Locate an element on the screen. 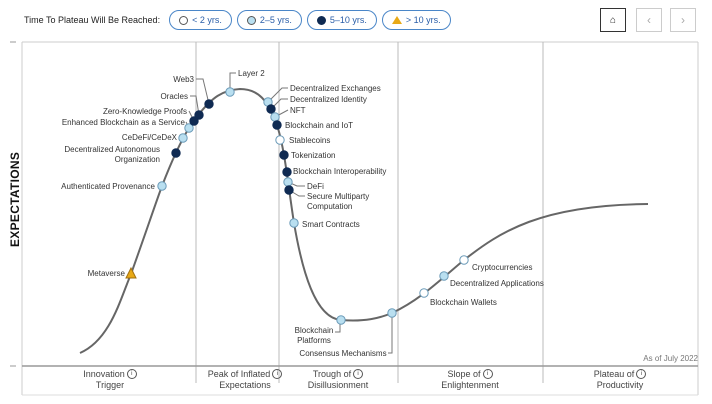  label-enhanced-blockchain-as-a-service: Enhanced Blockchain as a Service is located at coordinates (124, 122).